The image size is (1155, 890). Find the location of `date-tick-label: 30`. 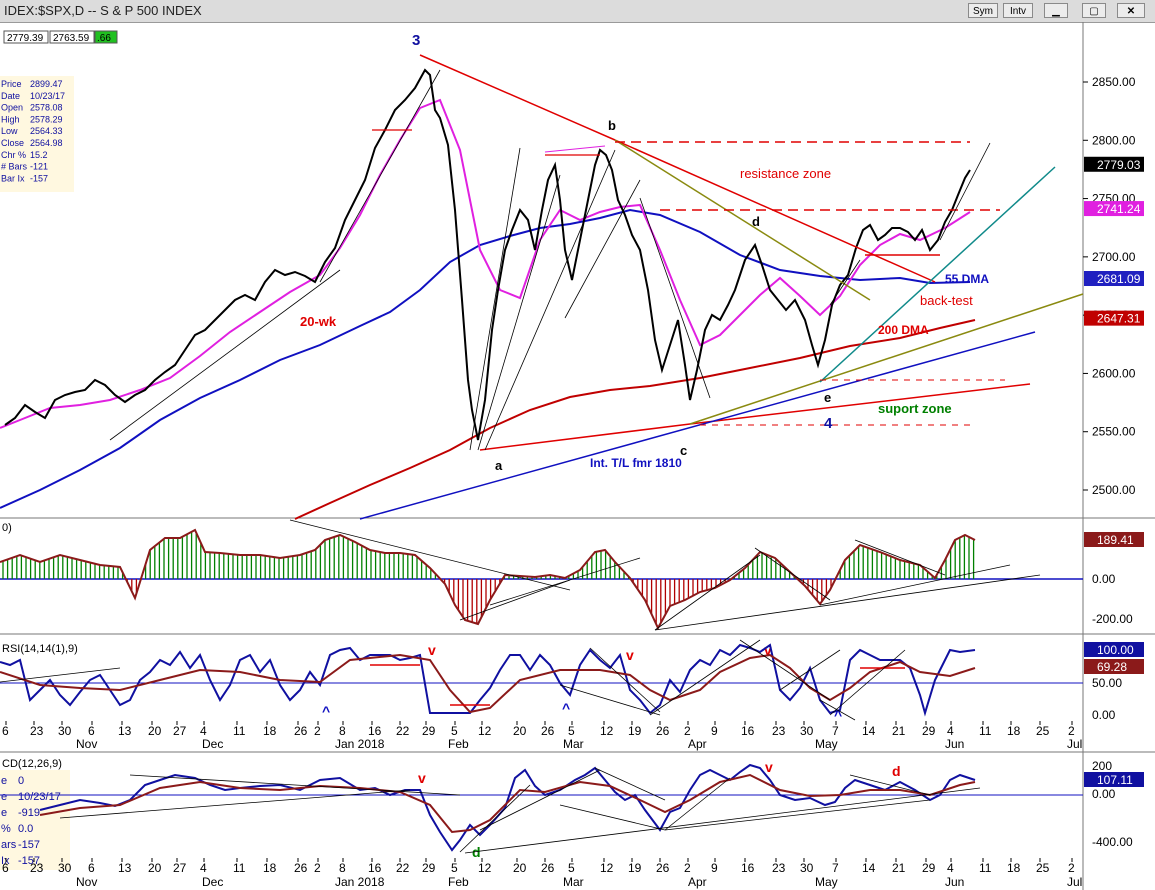

date-tick-label: 30 is located at coordinates (807, 868).